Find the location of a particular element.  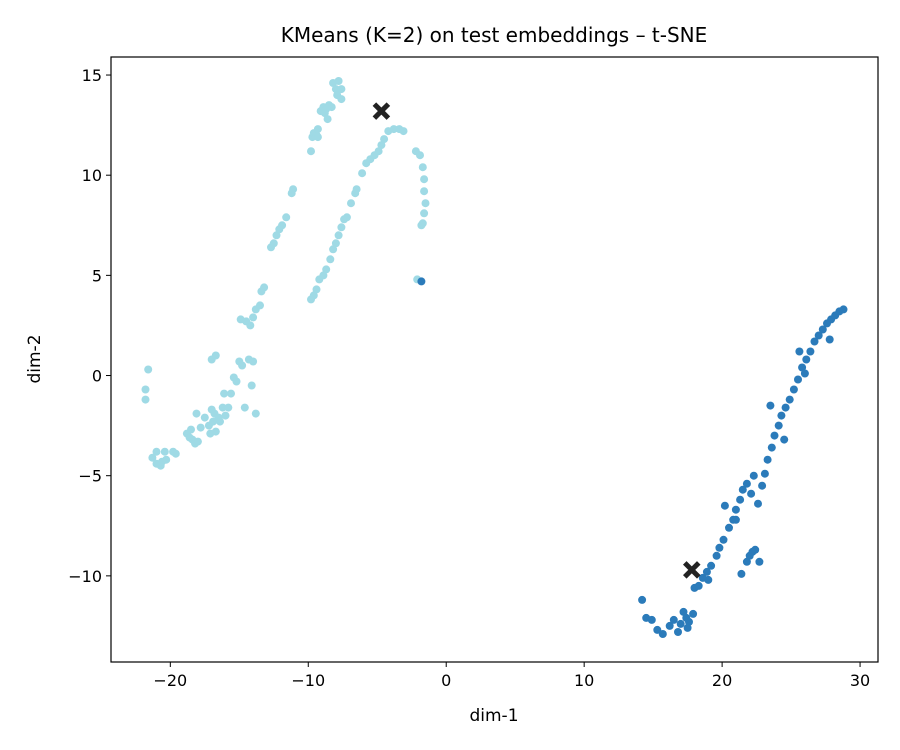

x-axis-label: dim-1 is located at coordinates (493, 716).